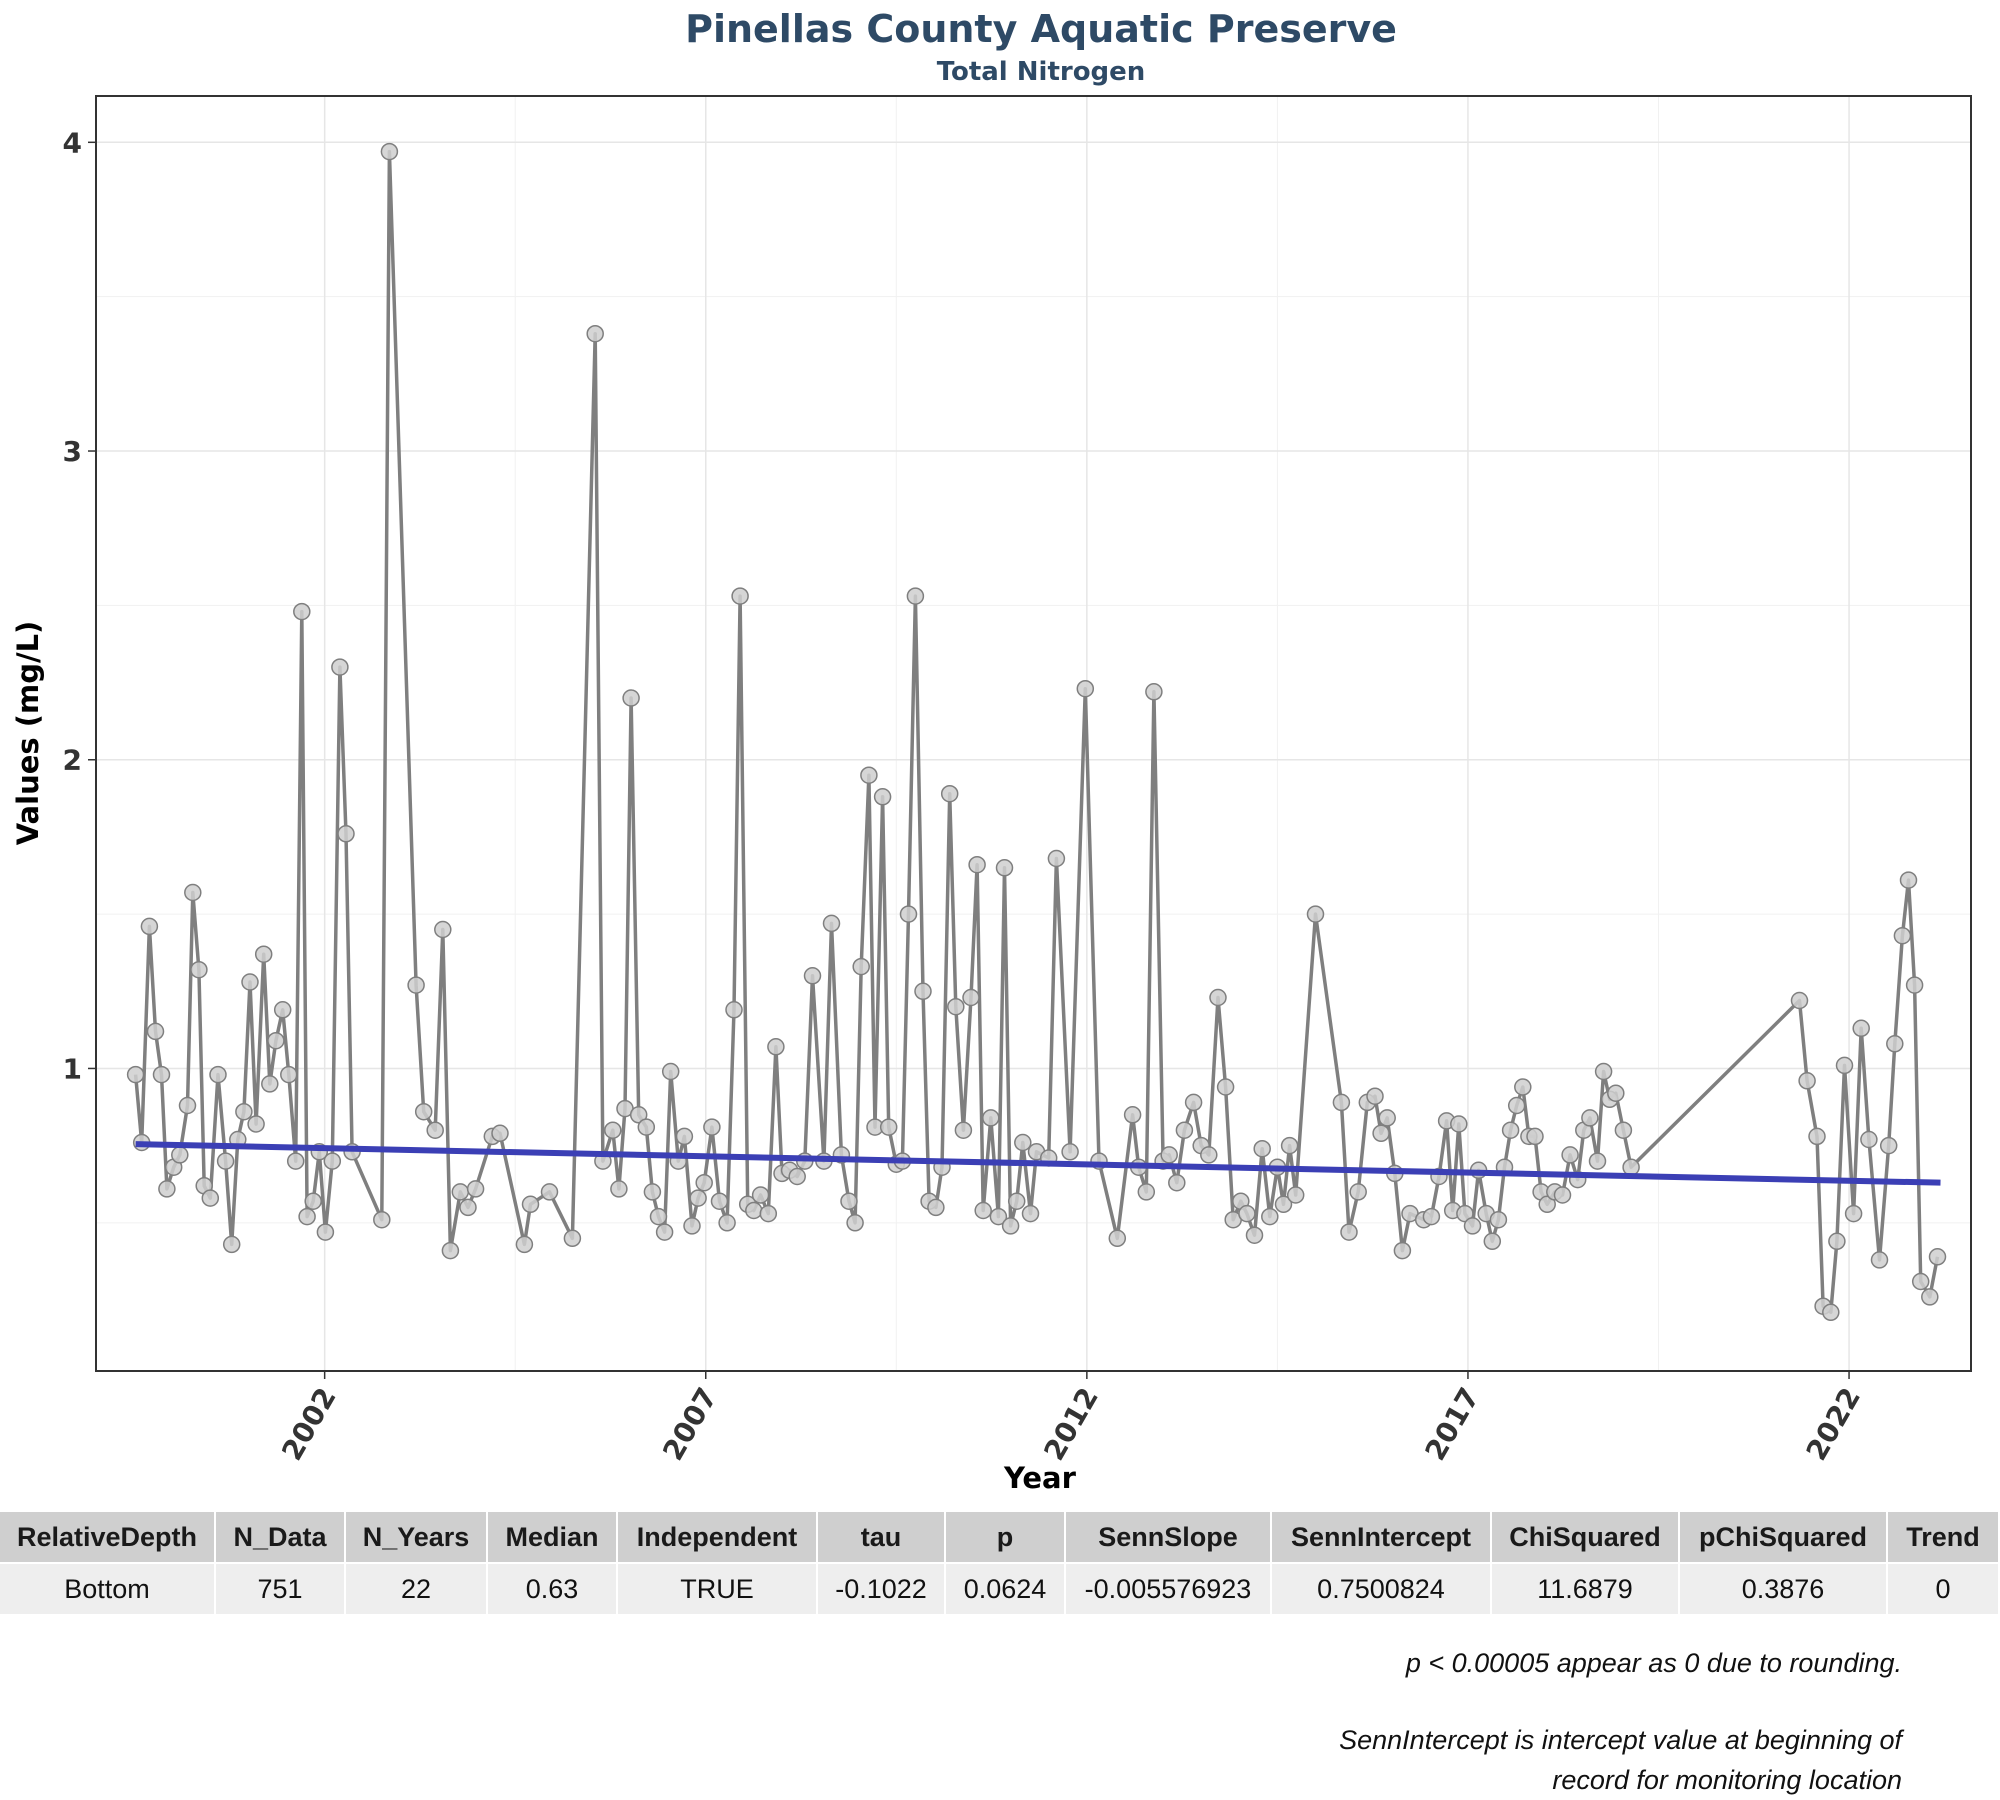  I want to click on trend-line, so click(1038, 1163).